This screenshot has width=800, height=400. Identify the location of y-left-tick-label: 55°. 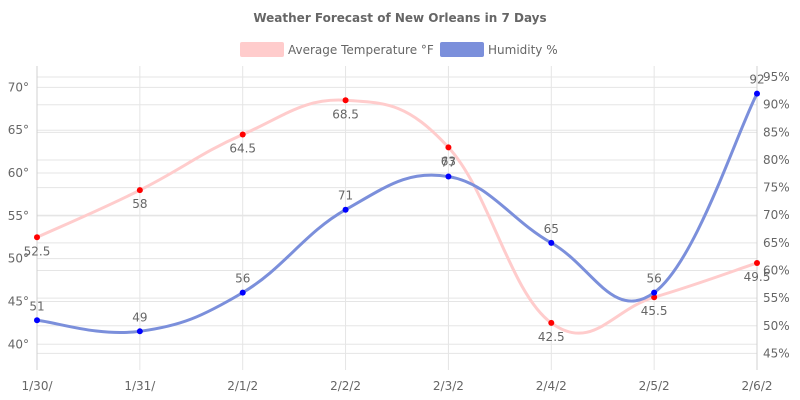
(18, 216).